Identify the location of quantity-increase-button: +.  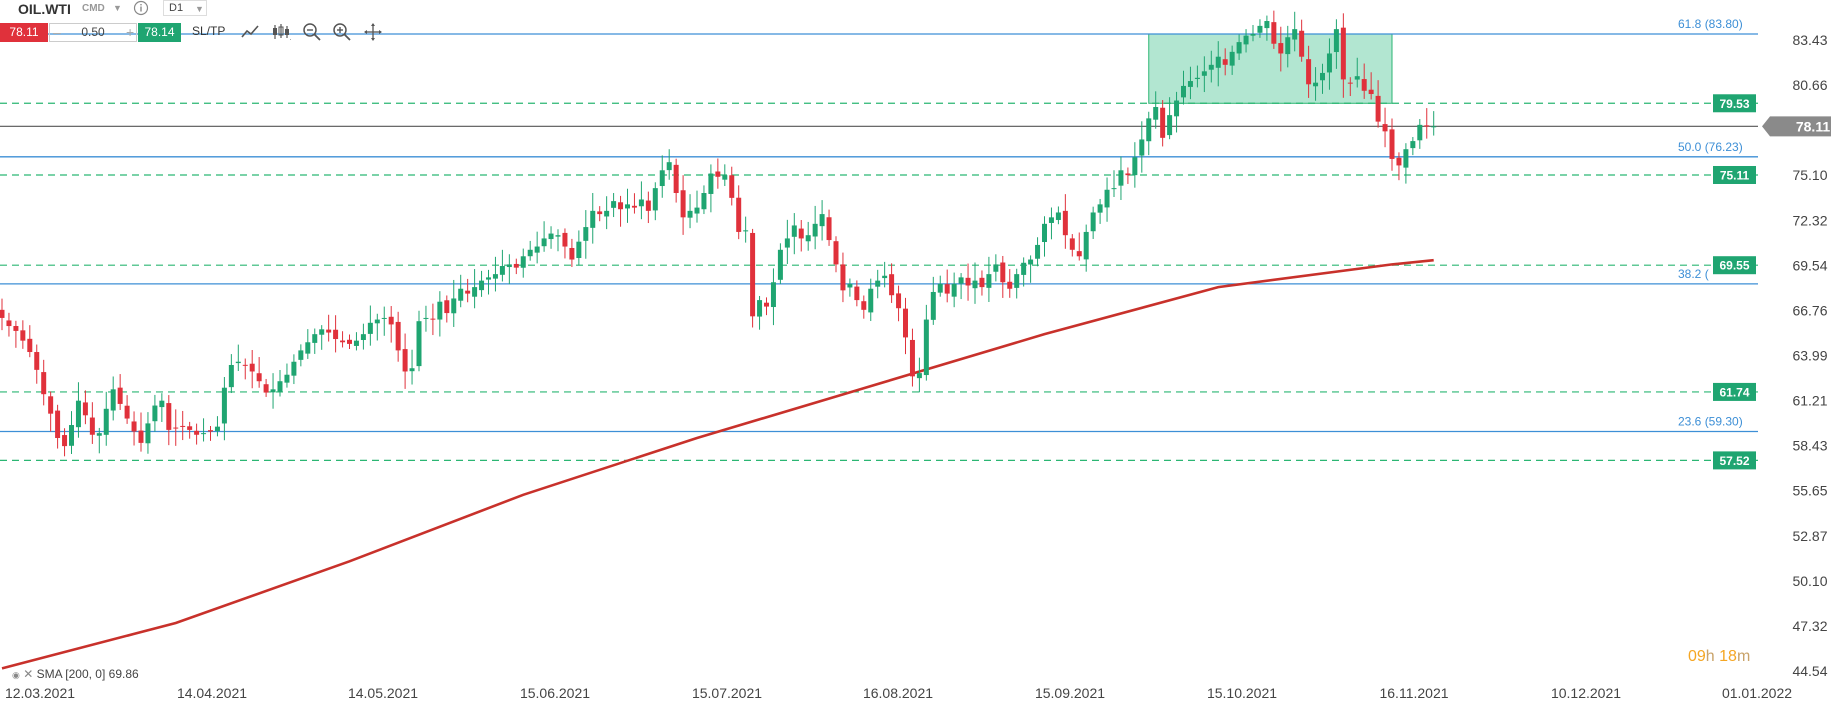
(130, 32).